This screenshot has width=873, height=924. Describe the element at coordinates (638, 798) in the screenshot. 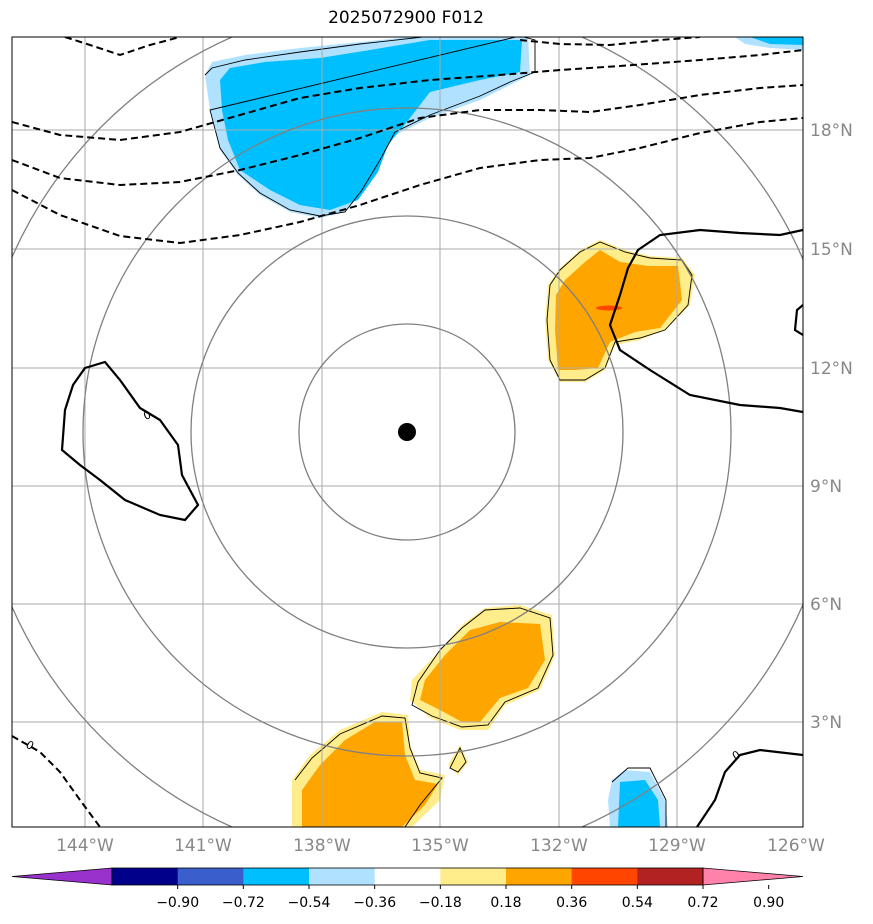

I see `negative-anomaly-south` at that location.